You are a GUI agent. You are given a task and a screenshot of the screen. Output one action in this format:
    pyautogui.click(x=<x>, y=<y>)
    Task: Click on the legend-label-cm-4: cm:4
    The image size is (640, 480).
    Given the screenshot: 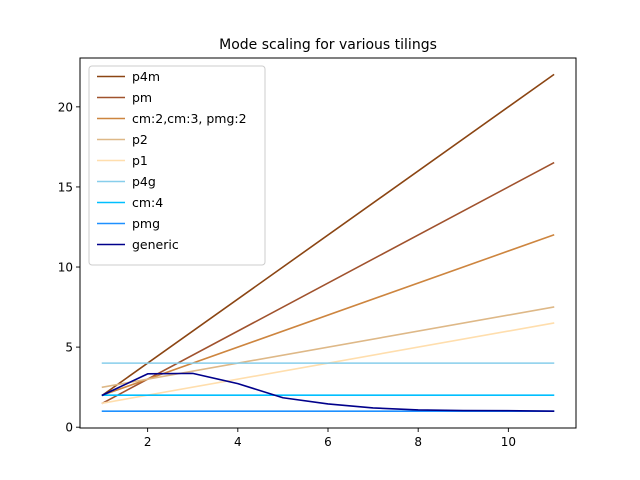 What is the action you would take?
    pyautogui.click(x=147, y=202)
    